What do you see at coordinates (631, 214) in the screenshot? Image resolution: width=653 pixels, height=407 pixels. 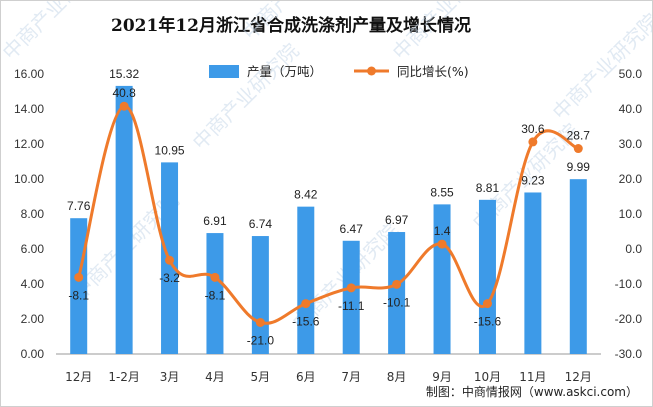 I see `y-right-tick-label: 10.0` at bounding box center [631, 214].